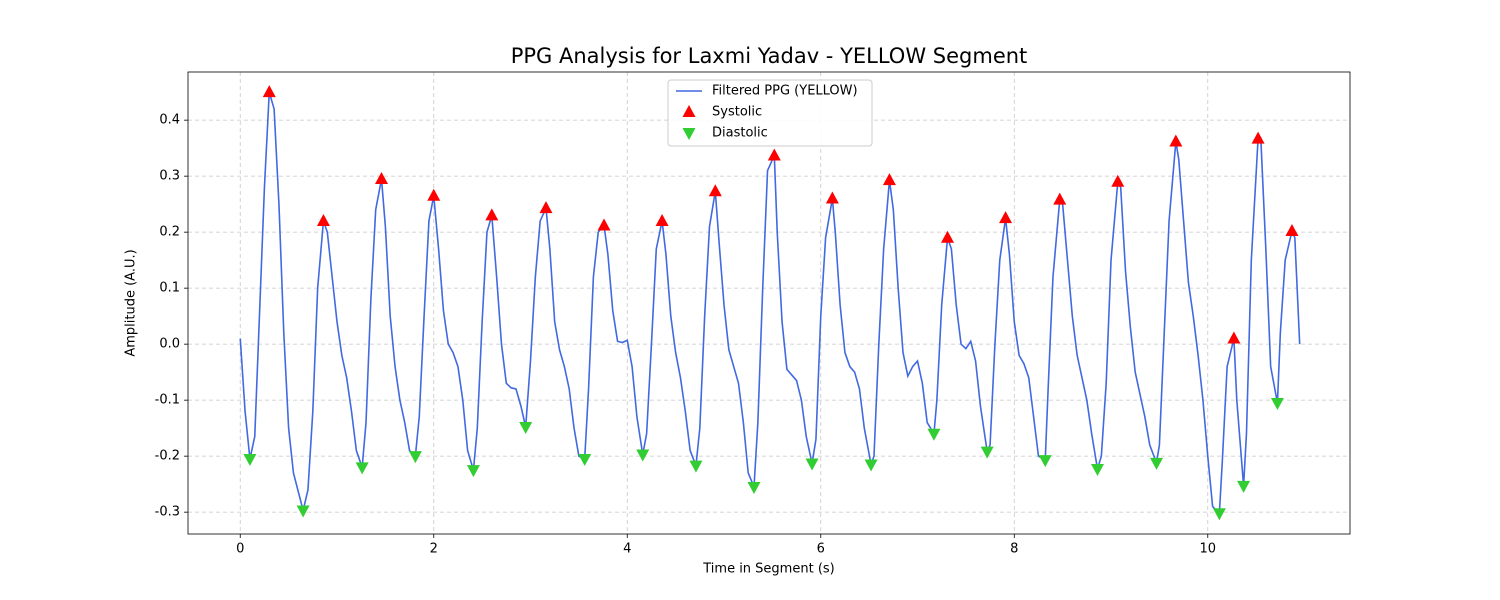 The height and width of the screenshot is (600, 1500). Describe the element at coordinates (740, 133) in the screenshot. I see `legend-label: Diastolic` at that location.